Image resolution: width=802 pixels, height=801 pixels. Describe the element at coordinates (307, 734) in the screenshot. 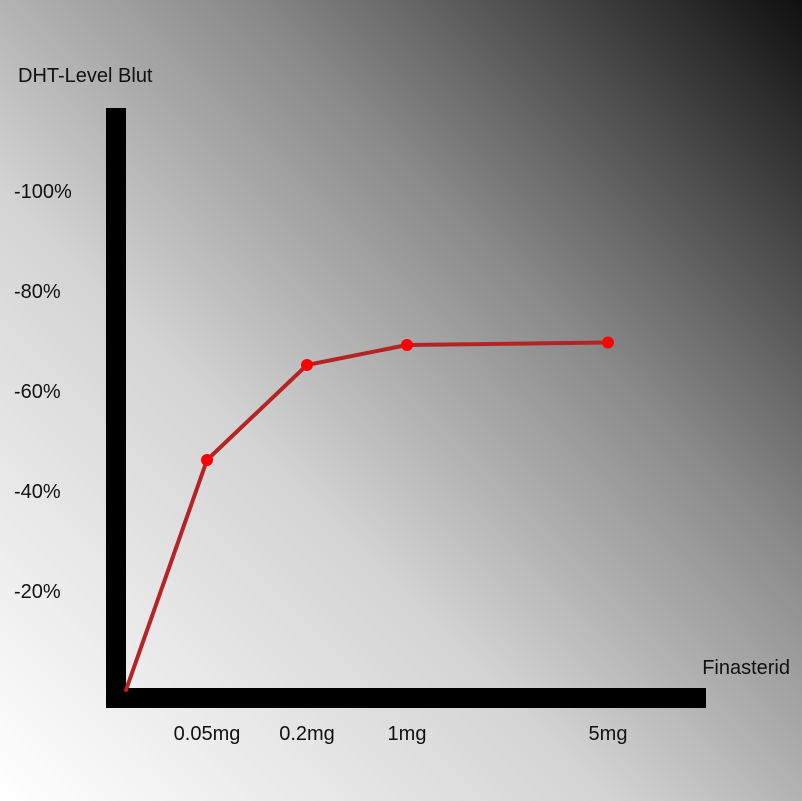

I see `x-tick-label: 0.2mg` at that location.